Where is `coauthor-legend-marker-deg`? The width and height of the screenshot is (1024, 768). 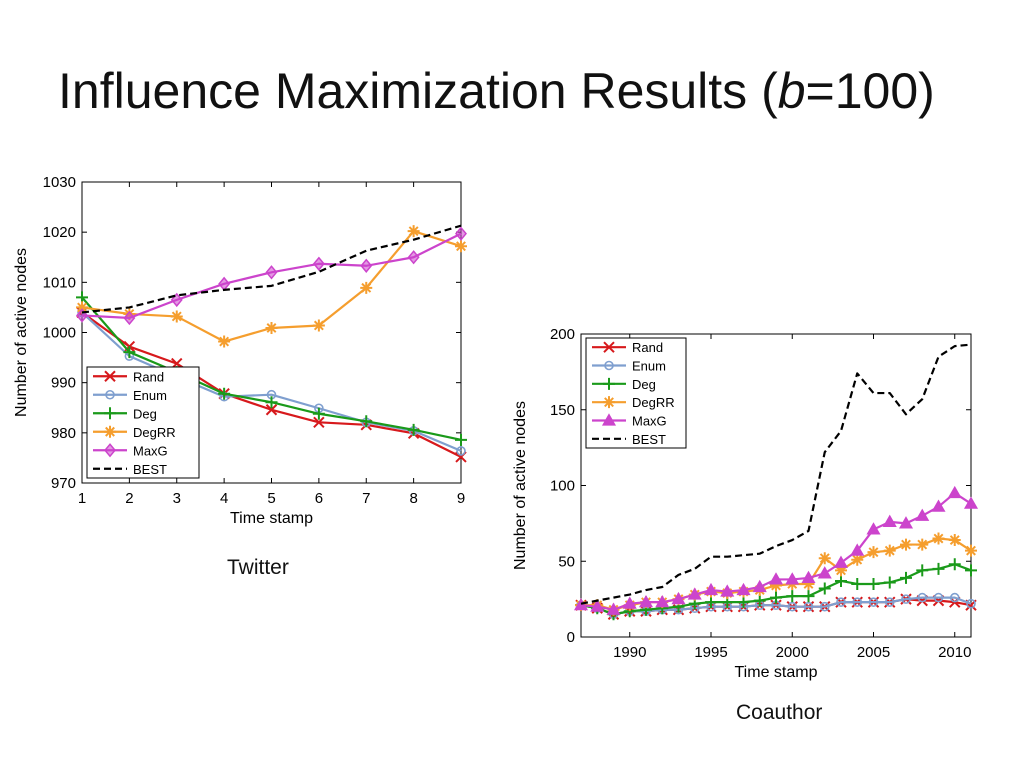 coauthor-legend-marker-deg is located at coordinates (609, 383).